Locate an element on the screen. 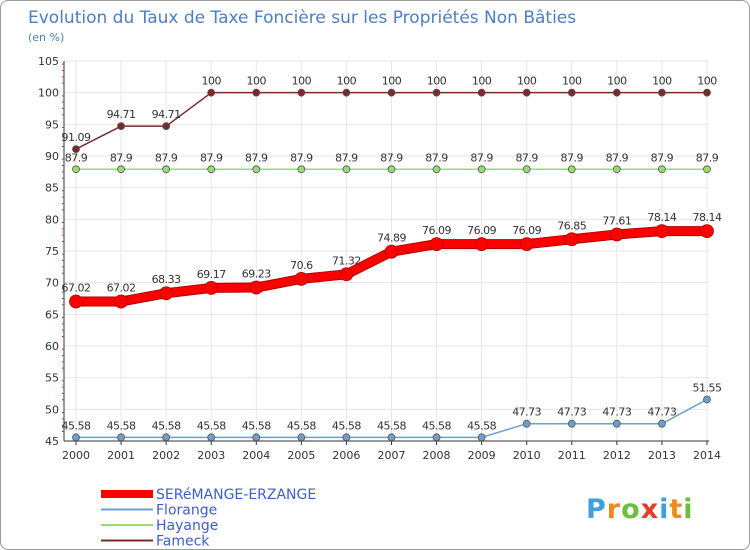 This screenshot has width=750, height=550. legend-label: Florange is located at coordinates (186, 511).